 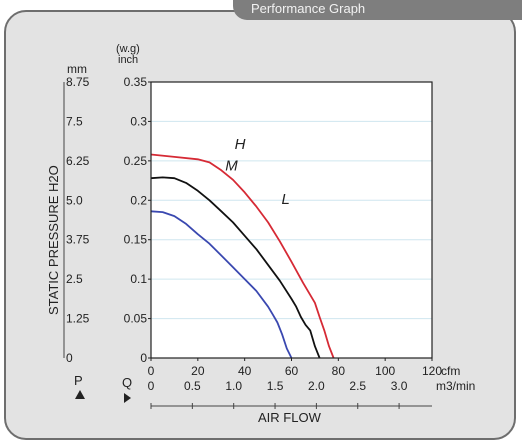 What do you see at coordinates (78, 319) in the screenshot?
I see `y-tick-mm: 1.25` at bounding box center [78, 319].